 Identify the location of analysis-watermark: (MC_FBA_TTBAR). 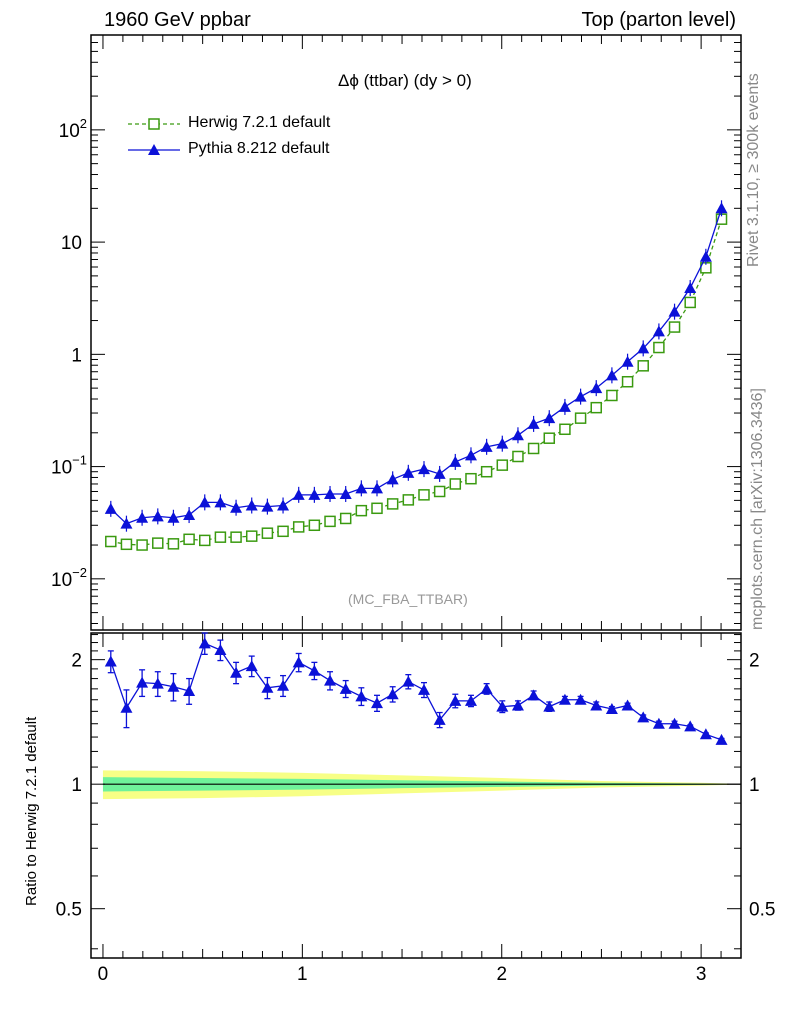
(408, 599).